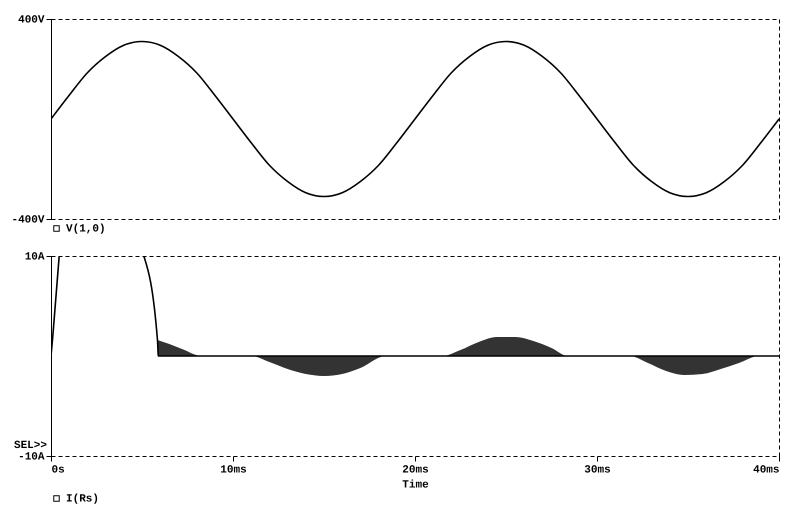 This screenshot has width=794, height=511. I want to click on y-tick-label: -10A, so click(31, 458).